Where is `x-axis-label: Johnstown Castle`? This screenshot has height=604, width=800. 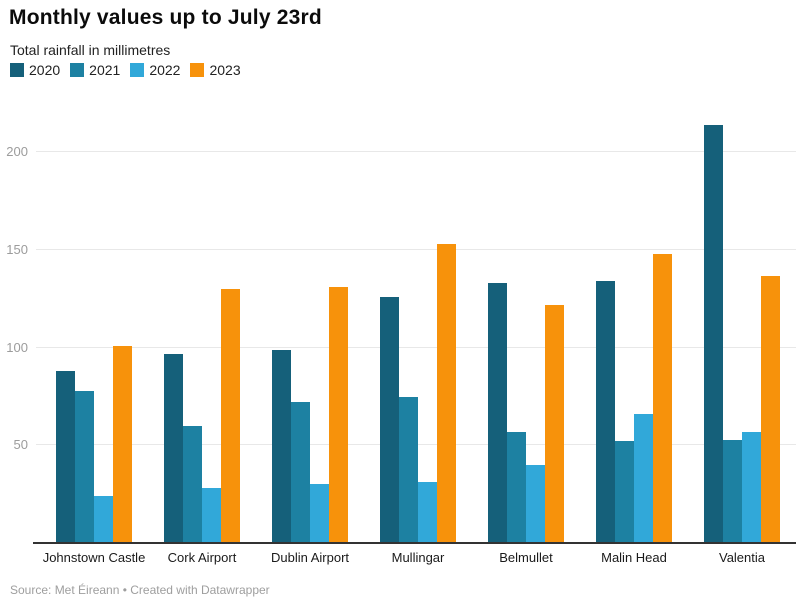 x-axis-label: Johnstown Castle is located at coordinates (94, 557).